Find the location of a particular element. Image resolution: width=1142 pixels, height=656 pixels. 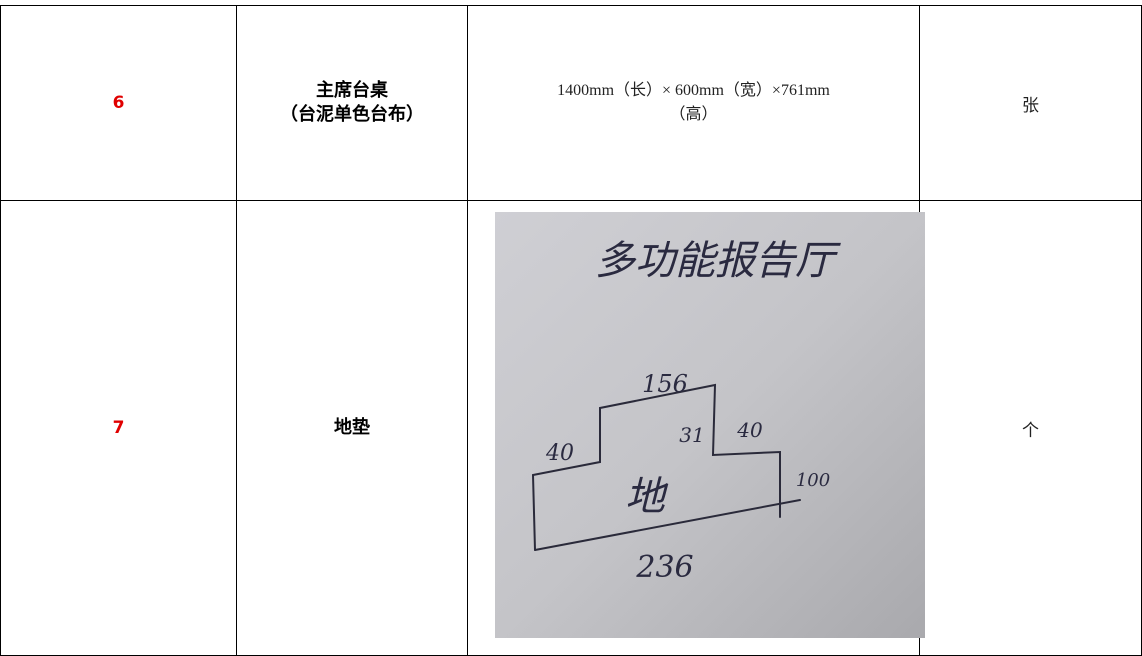

sketch-label: 100 is located at coordinates (813, 480).